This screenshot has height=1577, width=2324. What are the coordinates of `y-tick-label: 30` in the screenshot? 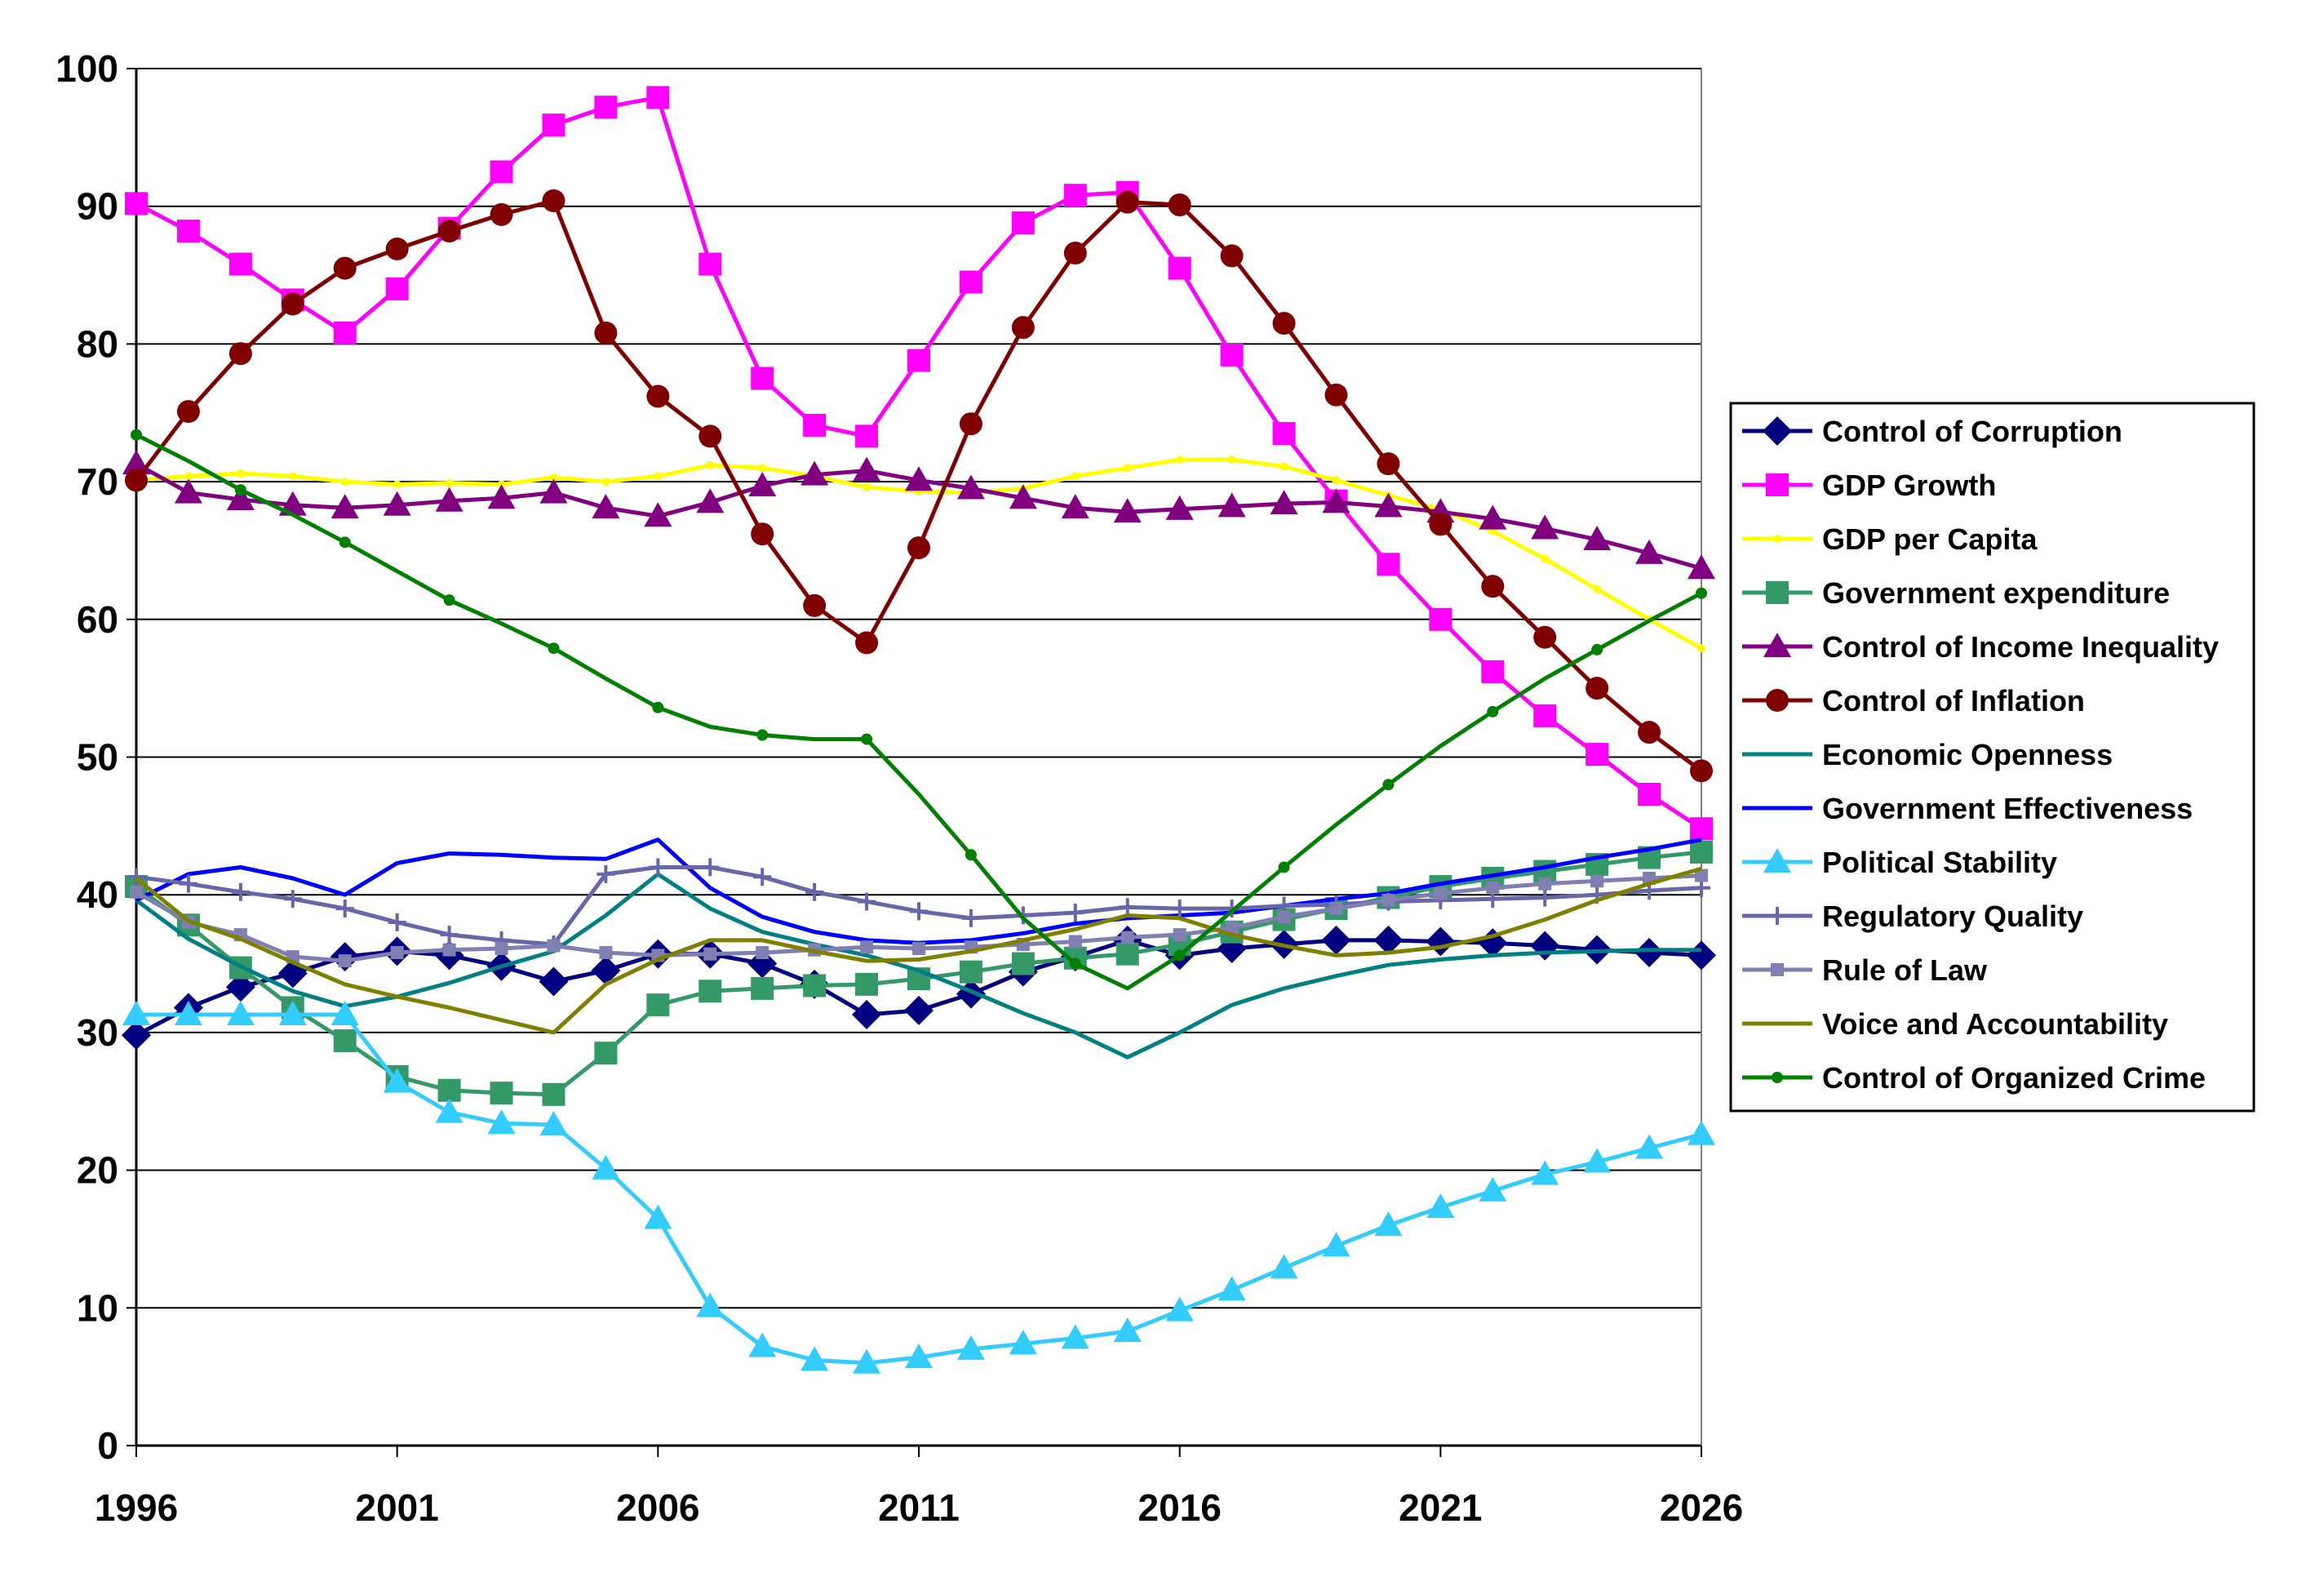 It's located at (97, 1032).